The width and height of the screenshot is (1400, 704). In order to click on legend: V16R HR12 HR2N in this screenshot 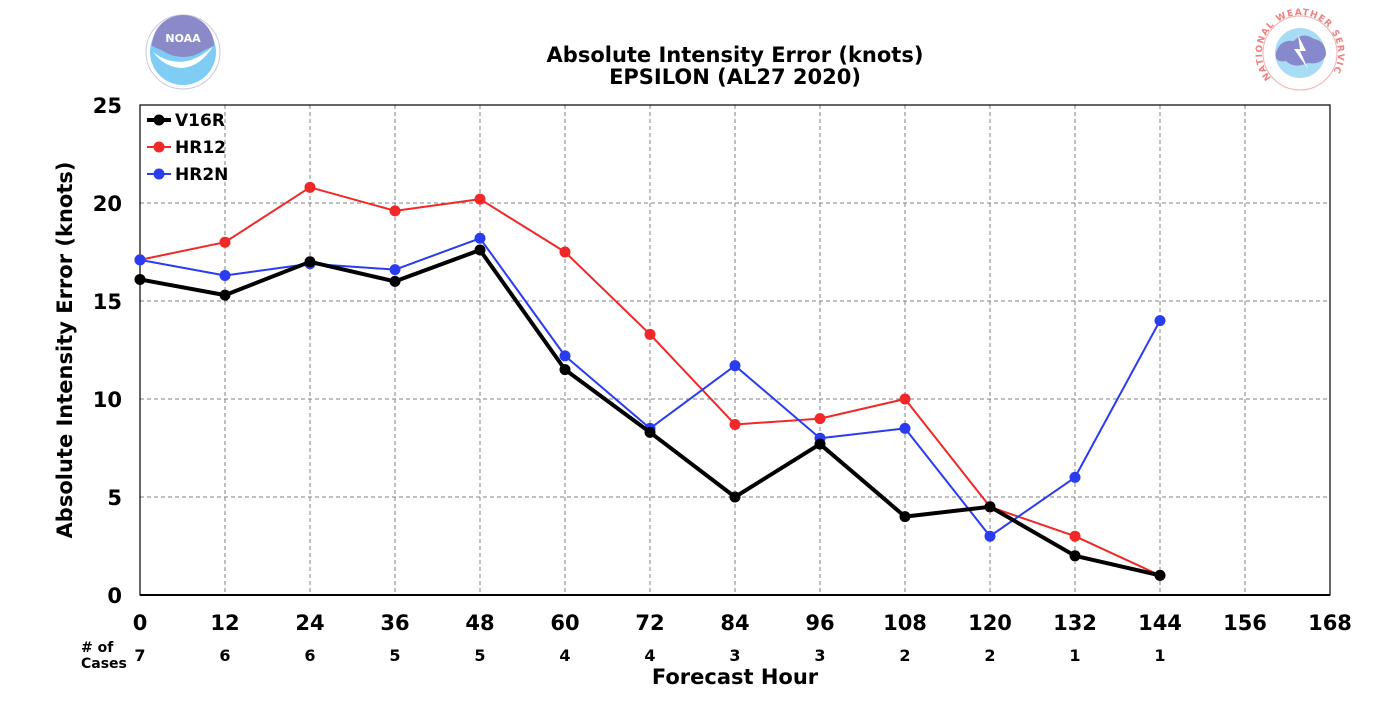, I will do `click(187, 148)`.